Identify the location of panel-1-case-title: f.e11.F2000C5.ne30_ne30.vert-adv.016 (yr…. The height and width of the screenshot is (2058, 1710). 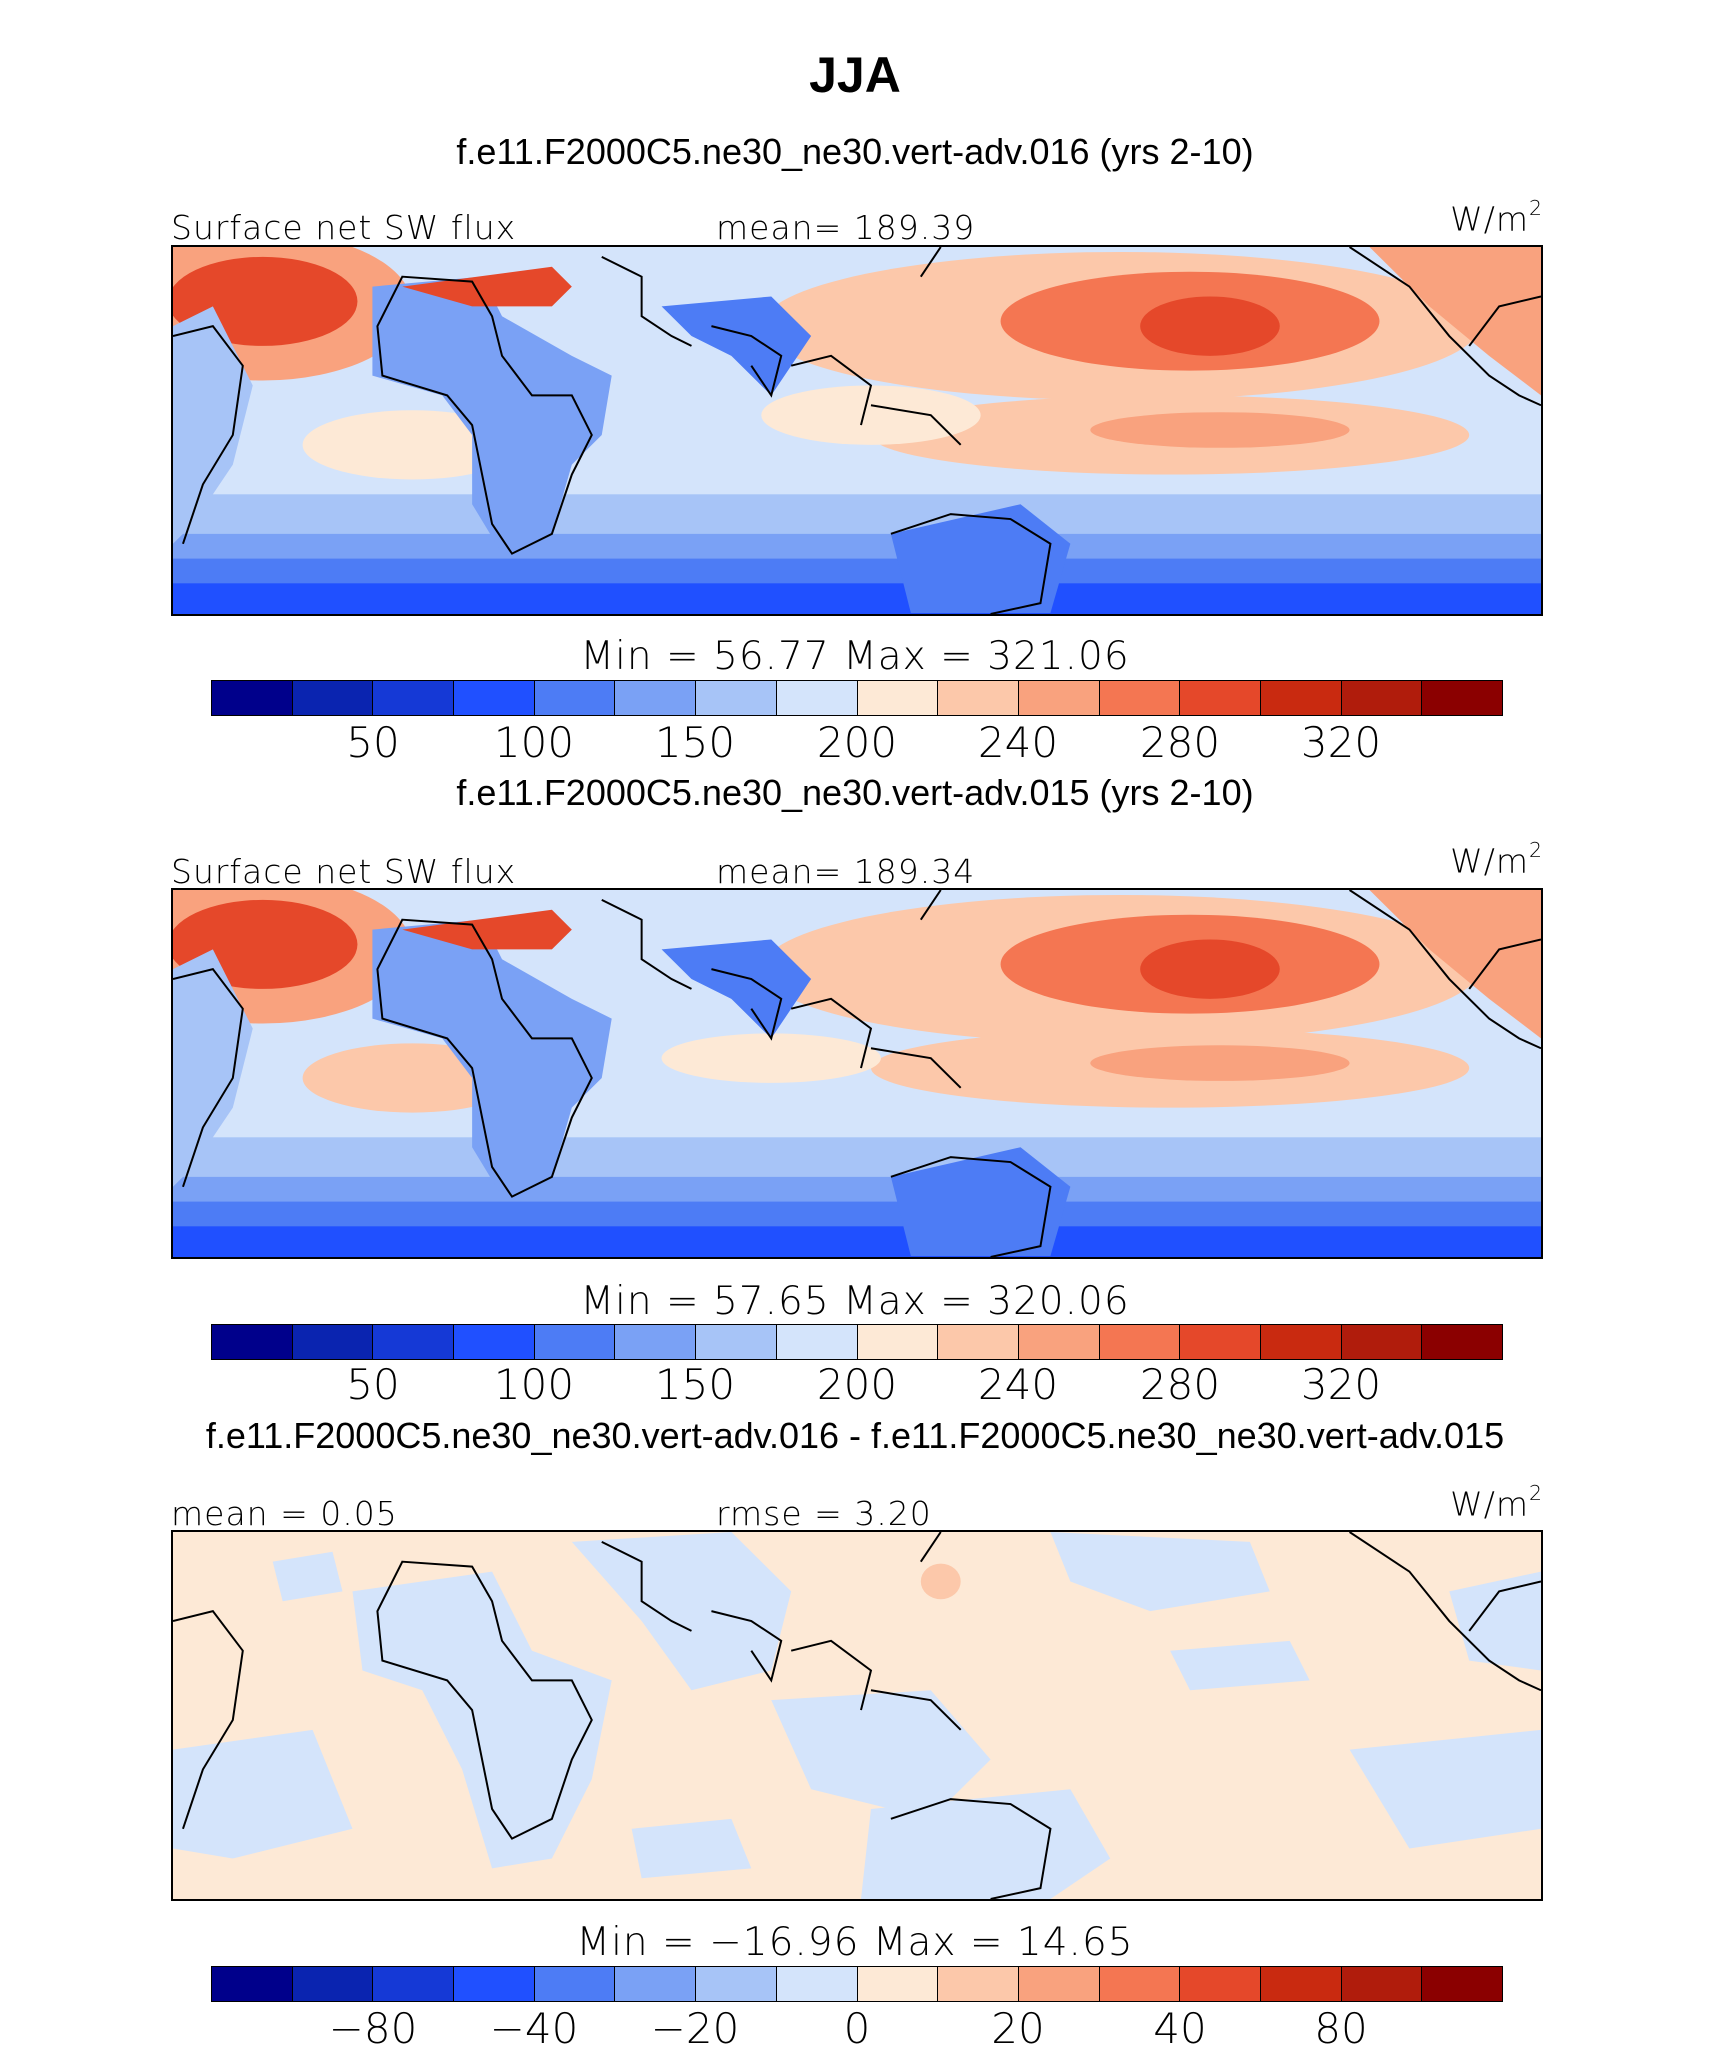
(855, 151).